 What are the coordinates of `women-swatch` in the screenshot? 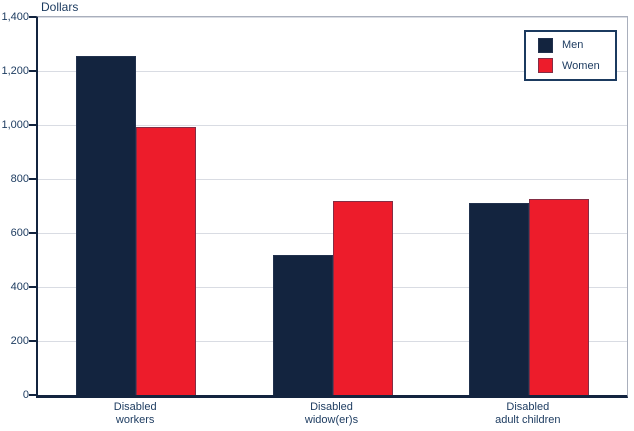 It's located at (545, 66).